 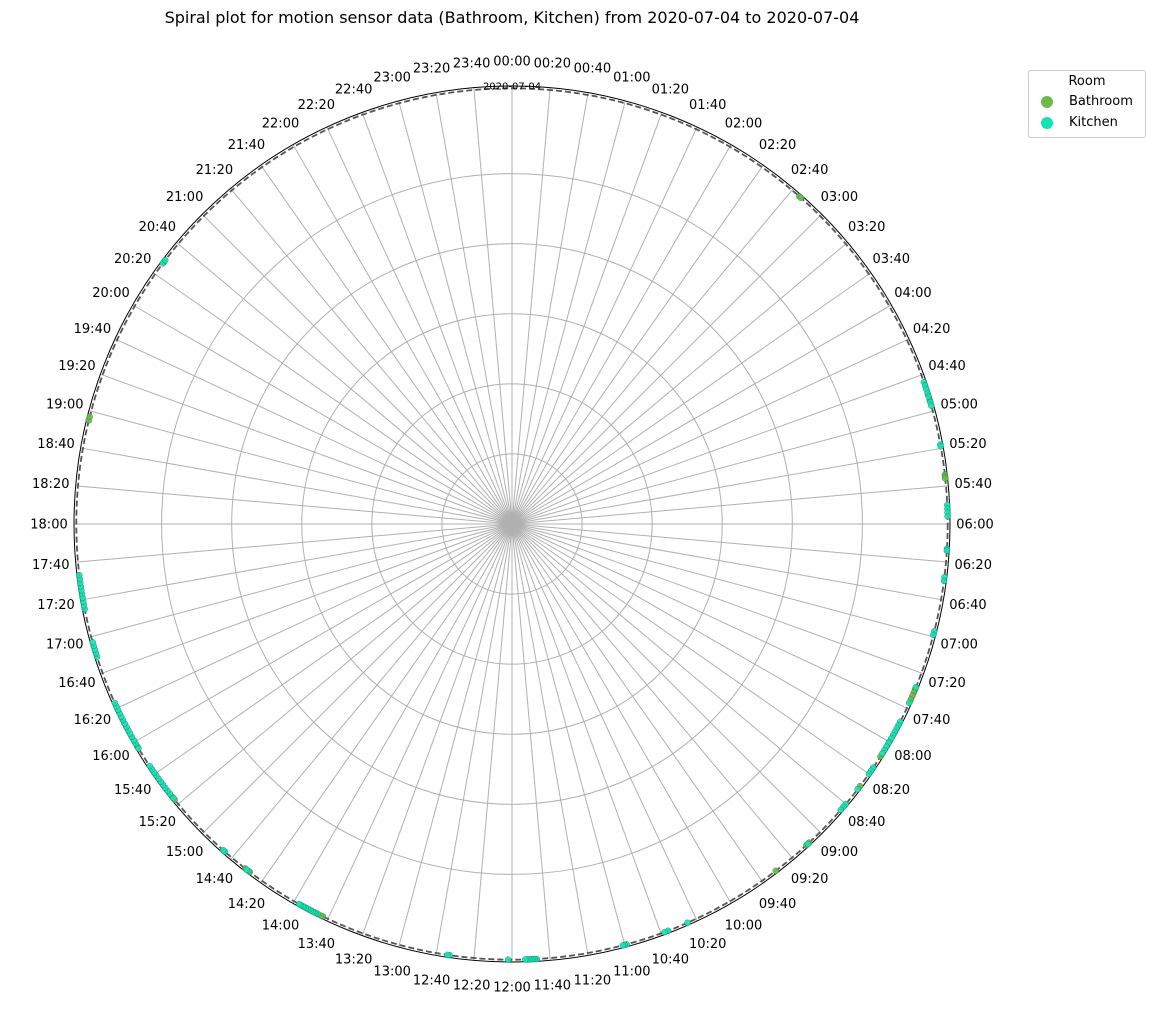 What do you see at coordinates (431, 69) in the screenshot?
I see `angle-tick-label: 23:20` at bounding box center [431, 69].